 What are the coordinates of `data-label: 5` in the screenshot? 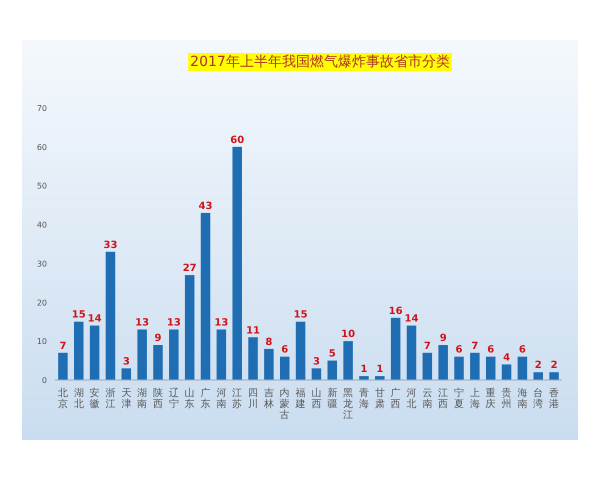 It's located at (332, 354).